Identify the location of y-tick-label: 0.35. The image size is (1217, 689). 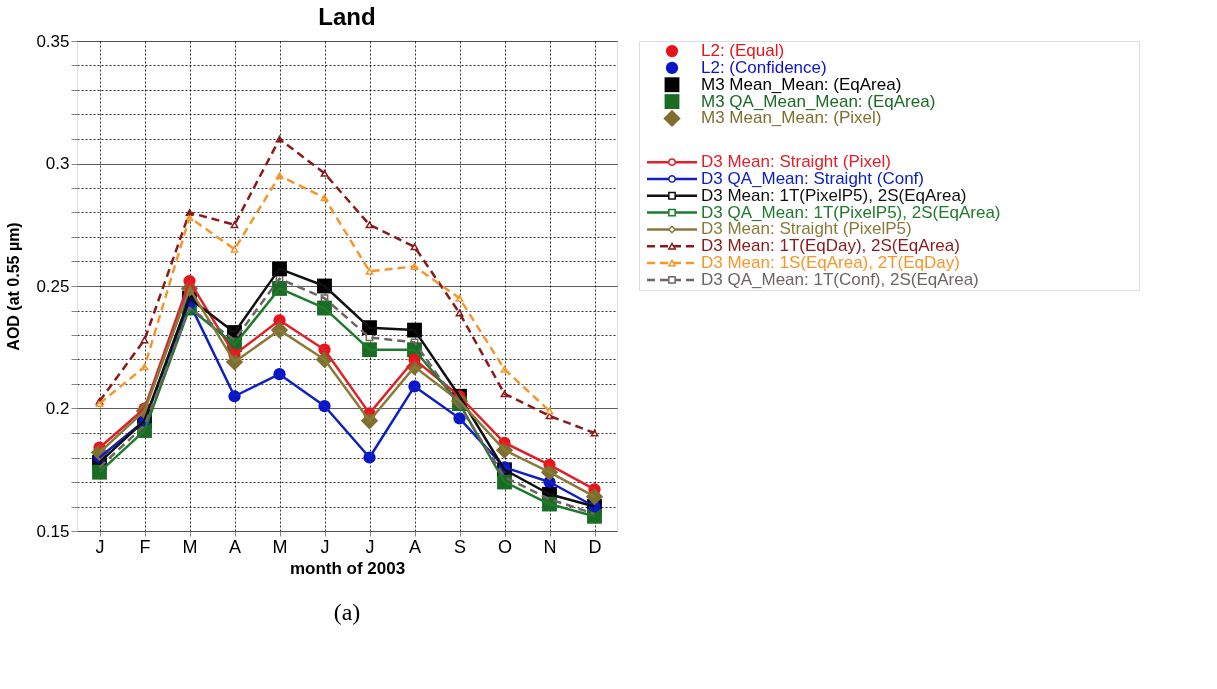
(53, 41).